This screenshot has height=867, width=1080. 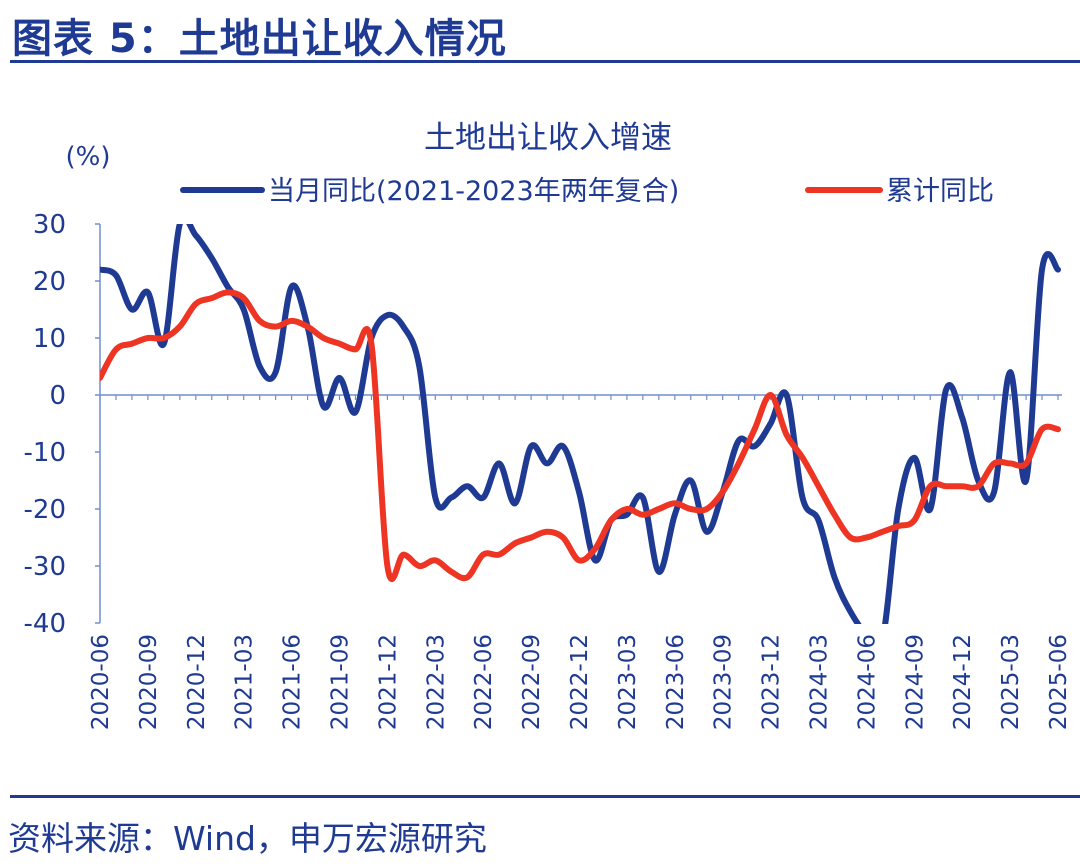 I want to click on x-tick-label: 2024-09, so click(x=915, y=682).